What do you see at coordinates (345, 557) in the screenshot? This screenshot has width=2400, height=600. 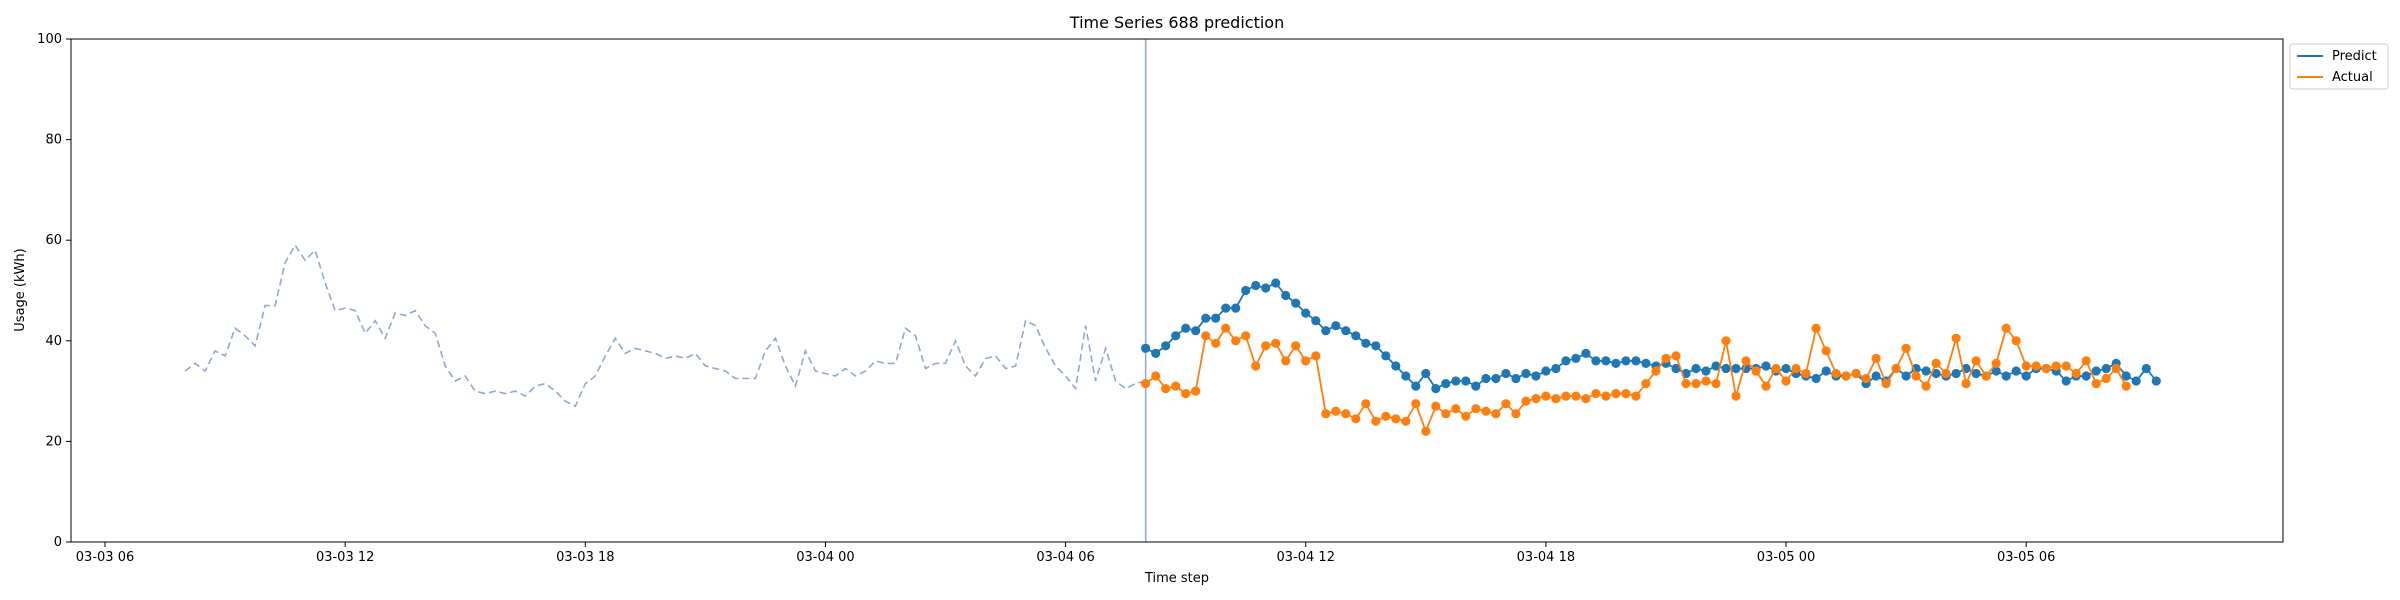 I see `x-tick-label: 03-03 12` at bounding box center [345, 557].